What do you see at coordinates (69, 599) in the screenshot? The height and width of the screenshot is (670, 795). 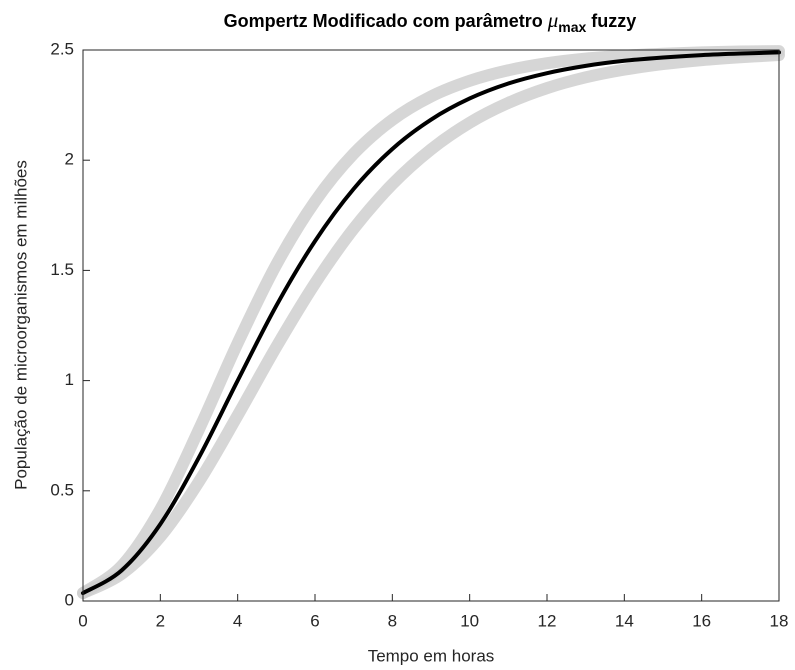 I see `y-tick-label: 0` at bounding box center [69, 599].